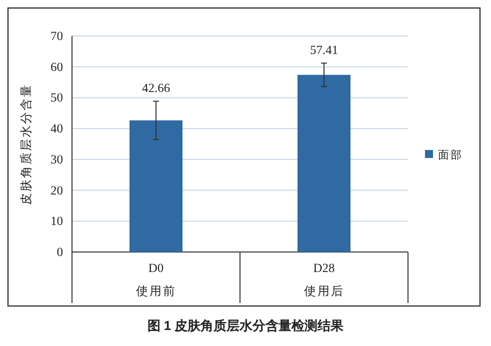  I want to click on y-tick-label: 50, so click(56, 97).